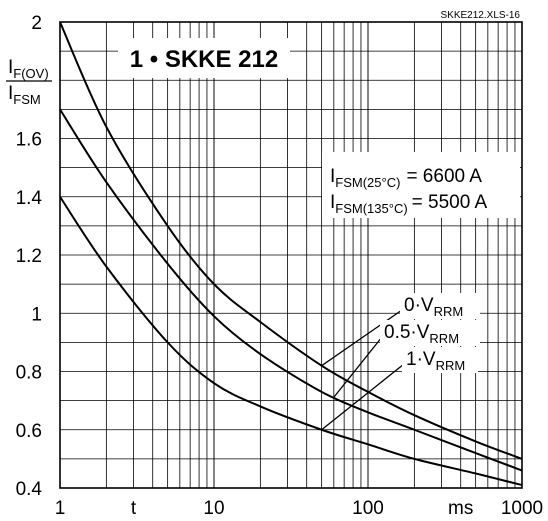  I want to click on series-label-2: 1·VRRM, so click(435, 361).